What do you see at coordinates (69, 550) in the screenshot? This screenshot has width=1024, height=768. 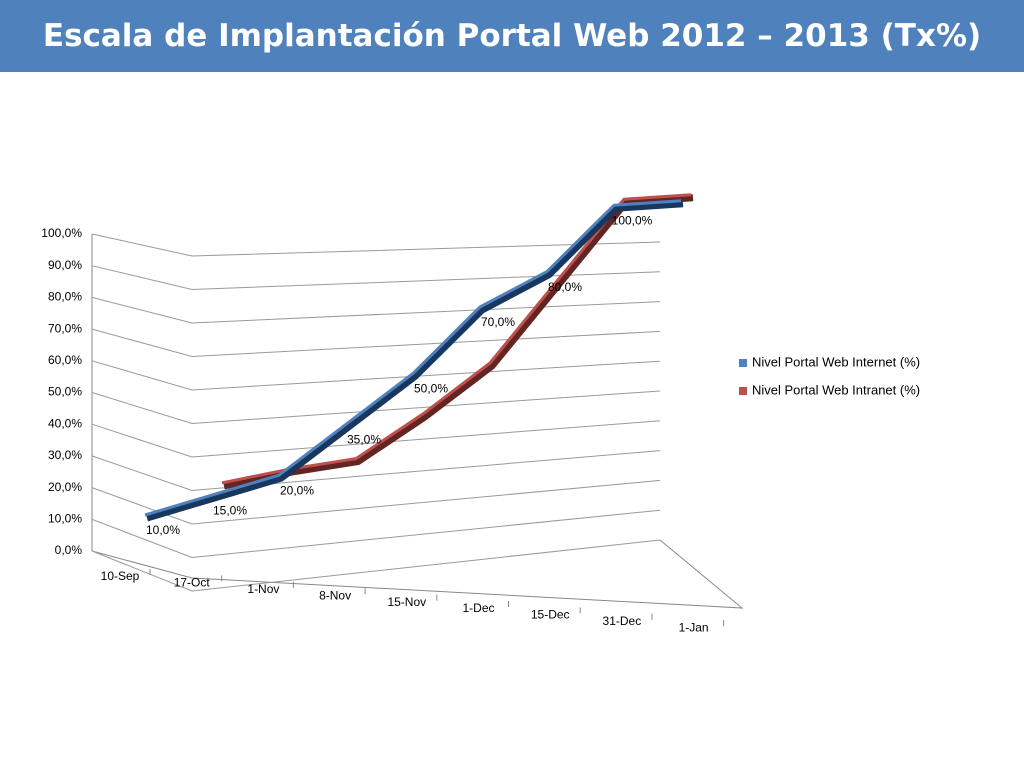 I see `y-tick-label: 0,0%` at bounding box center [69, 550].